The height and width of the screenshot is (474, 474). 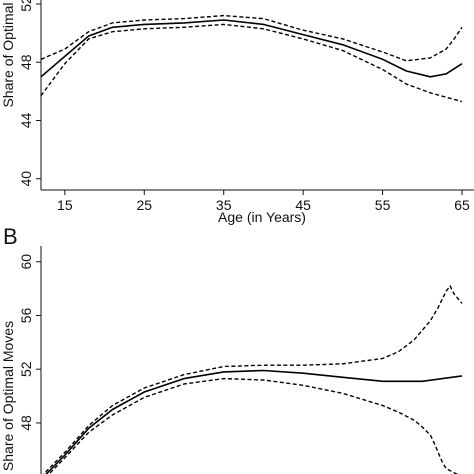 What do you see at coordinates (26, 62) in the screenshot?
I see `panel-a-ytick-label: 48` at bounding box center [26, 62].